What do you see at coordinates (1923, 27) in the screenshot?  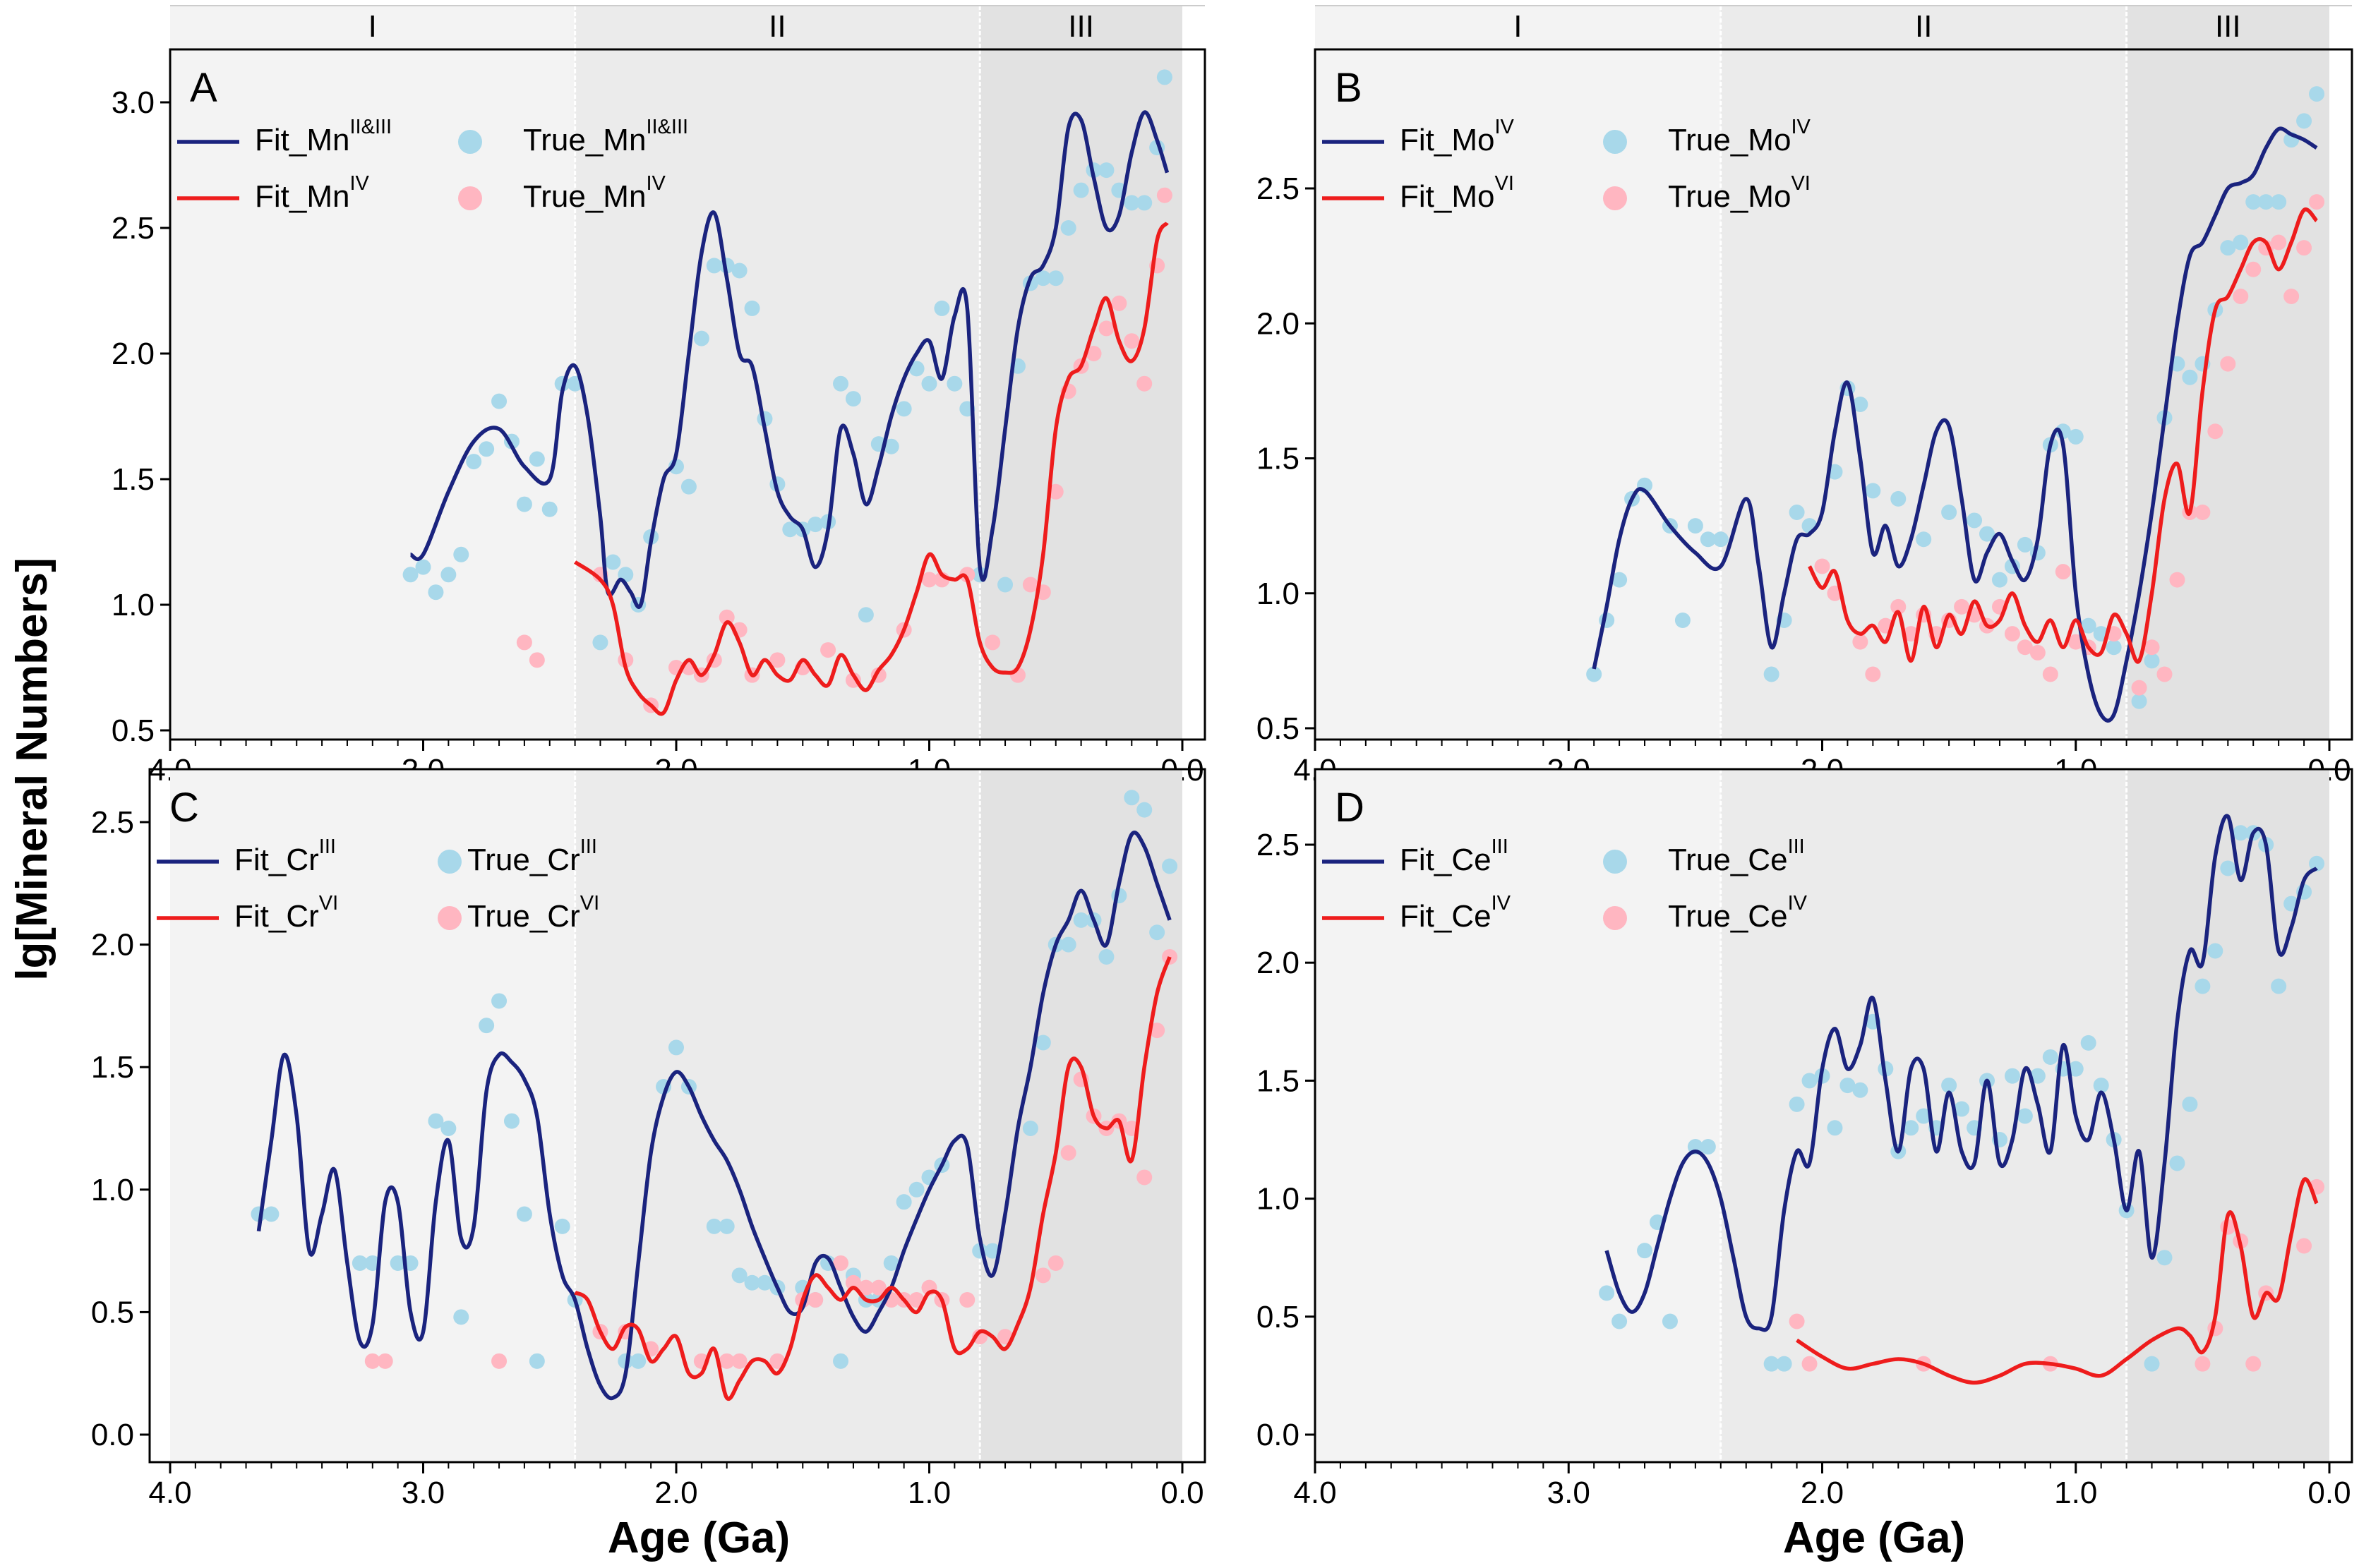 I see `era-label-ii: II` at bounding box center [1923, 27].